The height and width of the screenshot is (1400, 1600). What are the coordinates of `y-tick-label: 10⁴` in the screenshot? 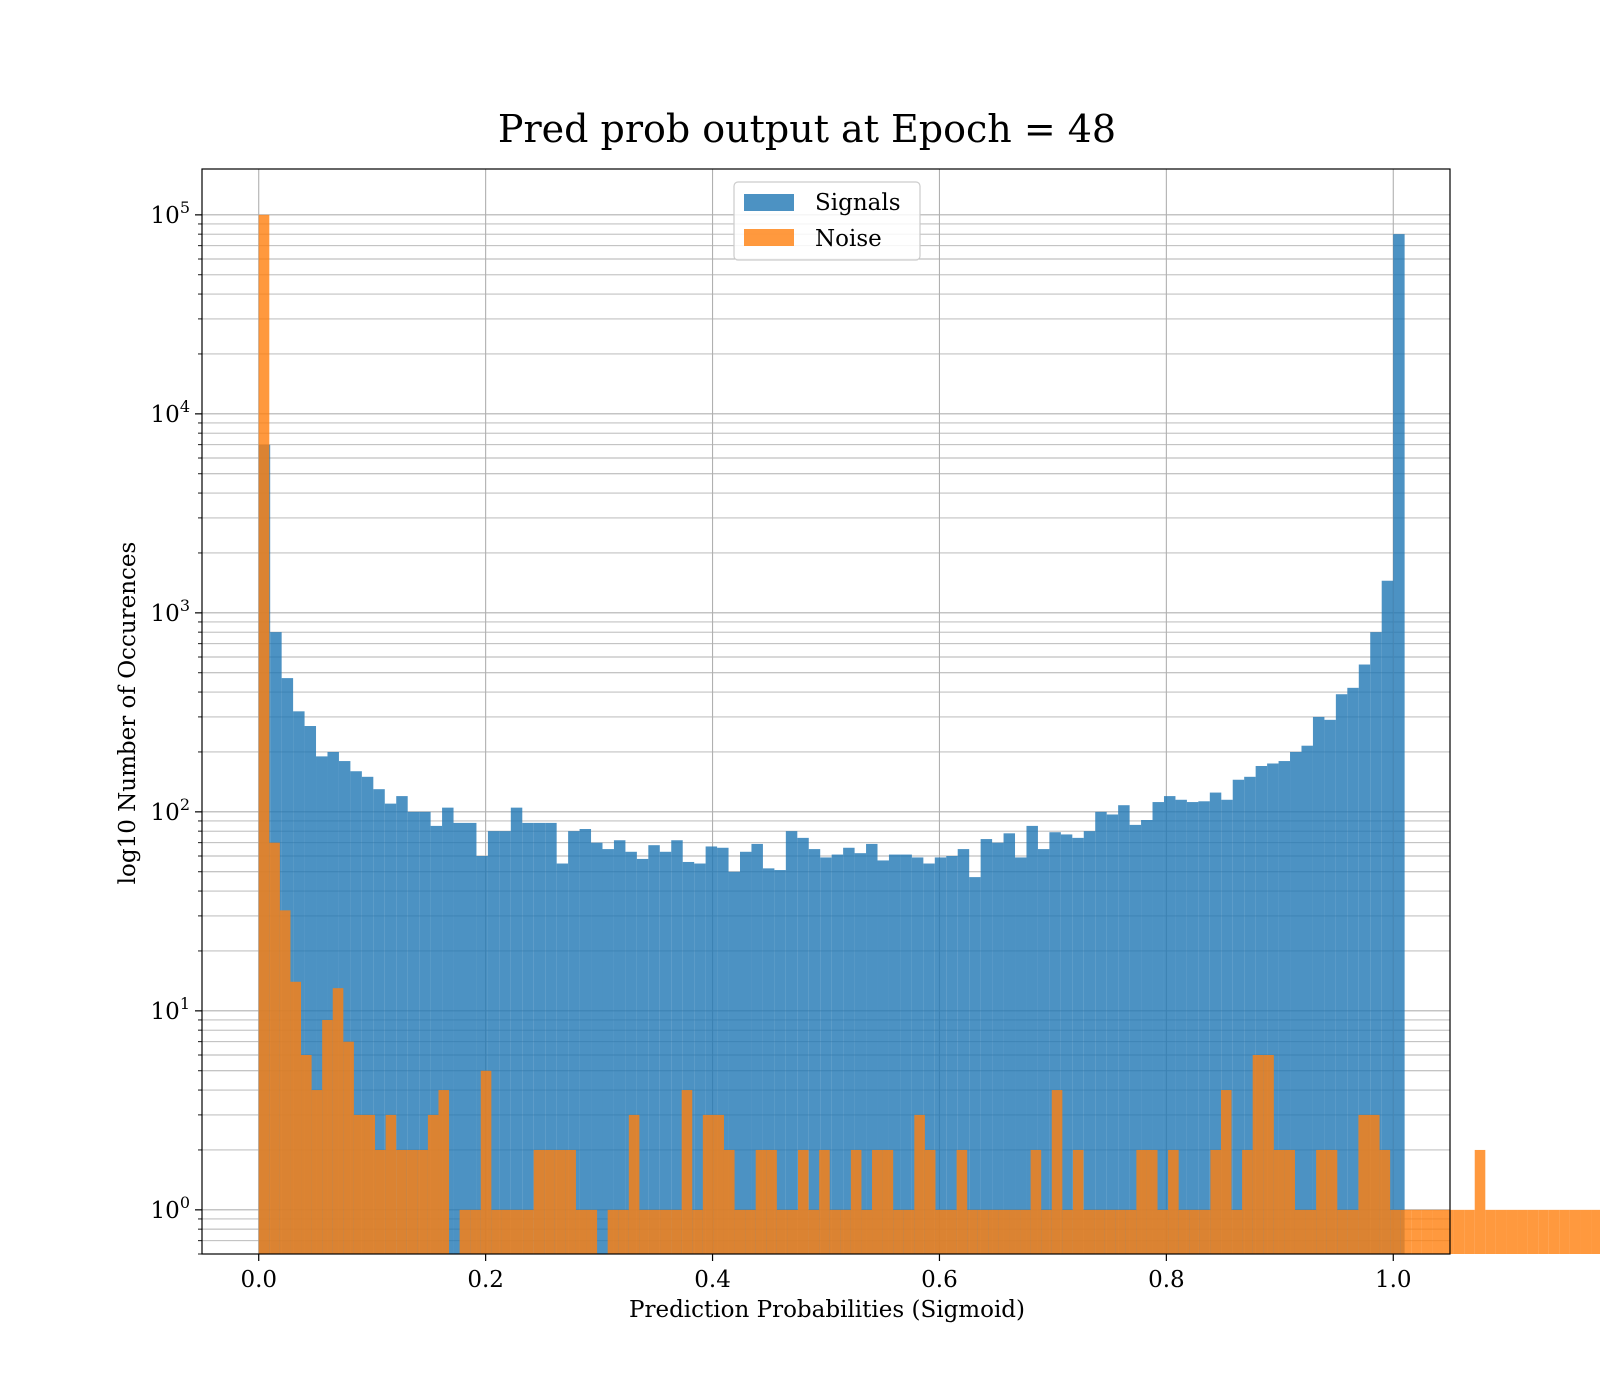 It's located at (170, 412).